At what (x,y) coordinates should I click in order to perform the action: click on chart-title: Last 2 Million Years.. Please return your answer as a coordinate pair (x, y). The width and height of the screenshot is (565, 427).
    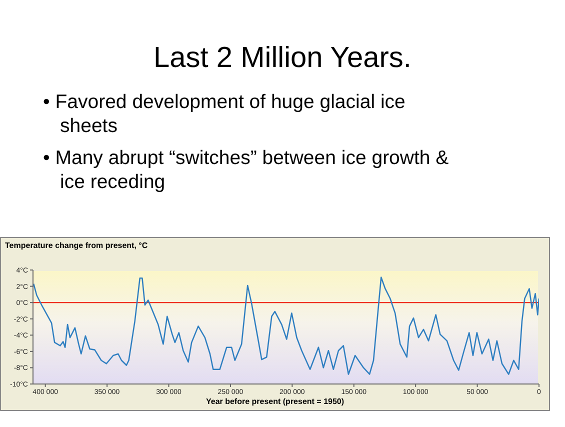
    Looking at the image, I should click on (282, 58).